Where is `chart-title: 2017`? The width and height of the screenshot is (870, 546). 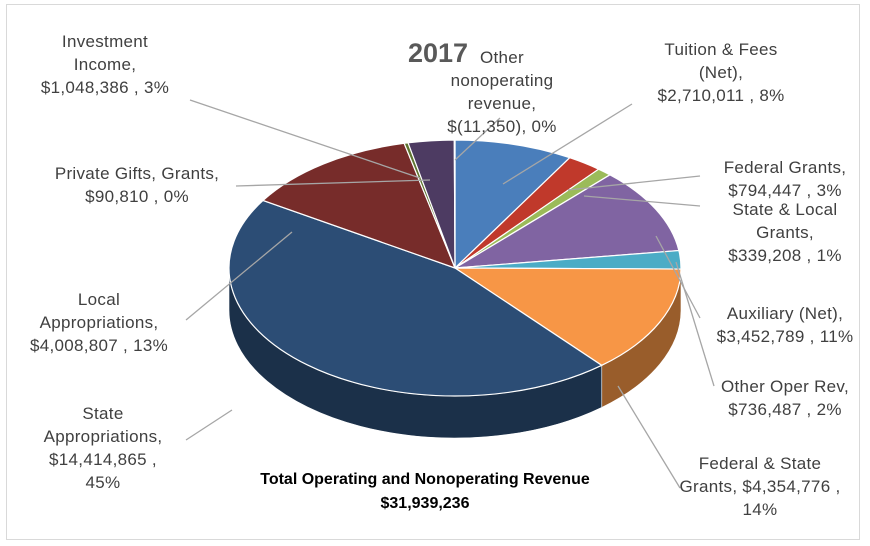 chart-title: 2017 is located at coordinates (438, 53).